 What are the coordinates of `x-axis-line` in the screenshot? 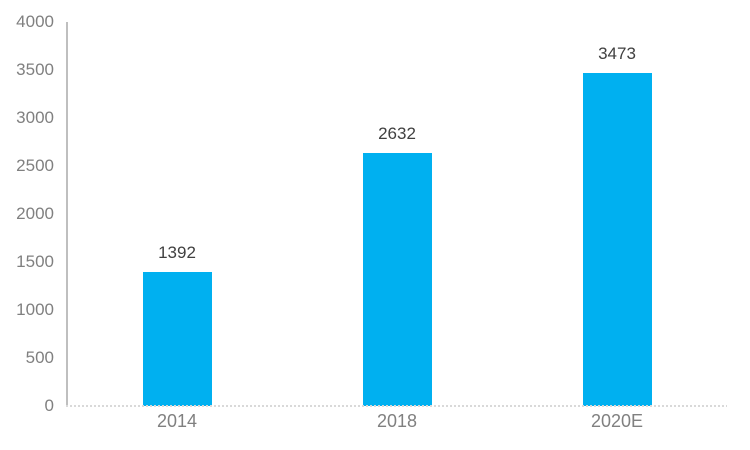 It's located at (396, 406).